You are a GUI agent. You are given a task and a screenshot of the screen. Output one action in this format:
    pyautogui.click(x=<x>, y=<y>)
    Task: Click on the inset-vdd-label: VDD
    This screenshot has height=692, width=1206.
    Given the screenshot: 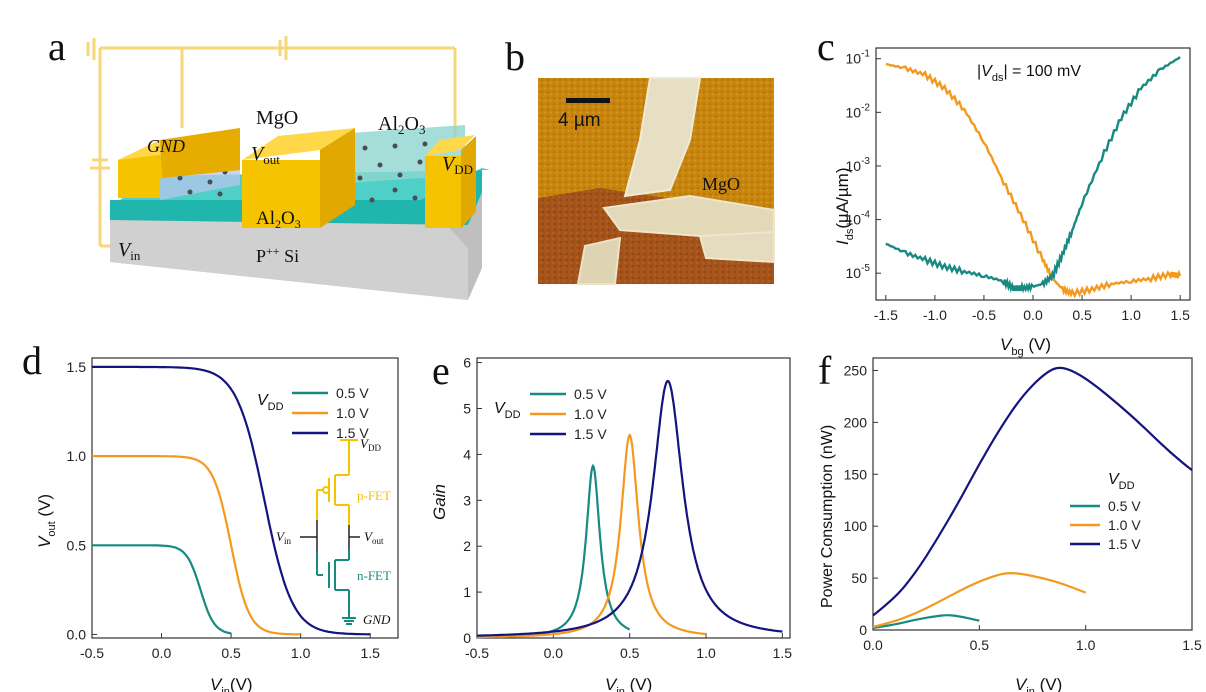 What is the action you would take?
    pyautogui.click(x=370, y=444)
    